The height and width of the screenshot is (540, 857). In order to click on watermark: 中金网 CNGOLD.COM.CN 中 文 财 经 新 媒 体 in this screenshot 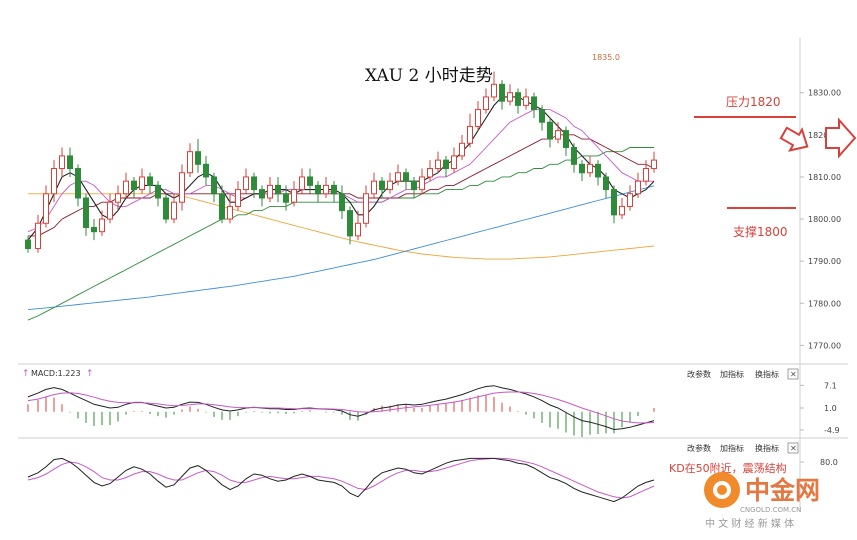, I will do `click(762, 501)`.